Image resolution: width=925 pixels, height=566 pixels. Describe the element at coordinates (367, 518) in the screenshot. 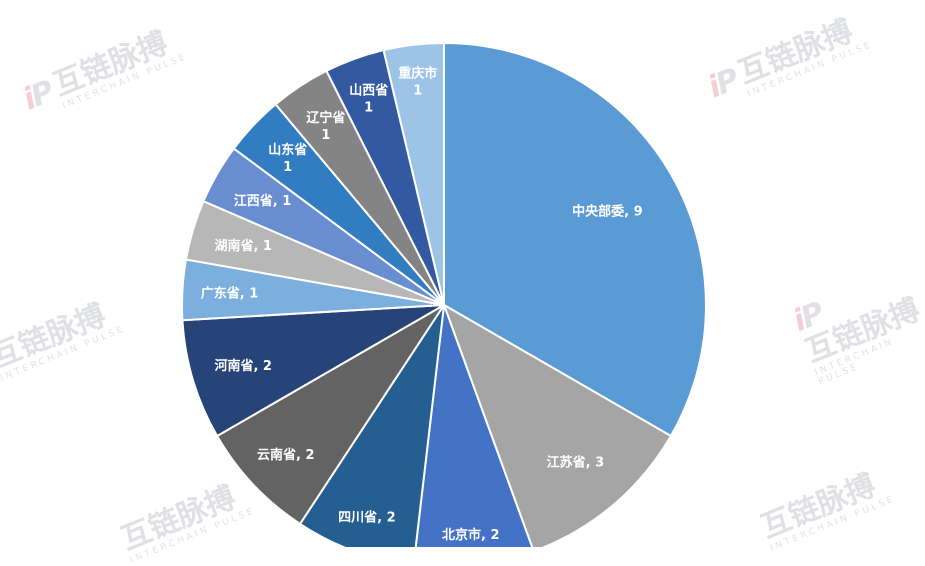

I see `slice-label-4: 四川省, 2` at that location.